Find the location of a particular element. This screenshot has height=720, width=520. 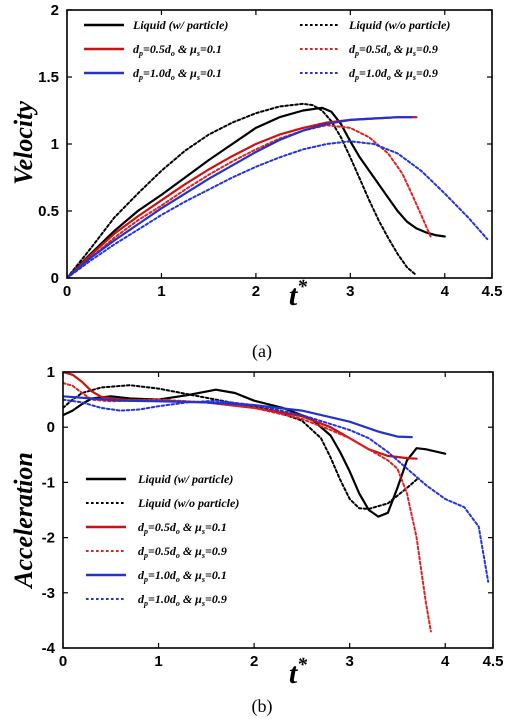

acceleration-legend-item-2: Liquid (w/o particle) is located at coordinates (162, 503).